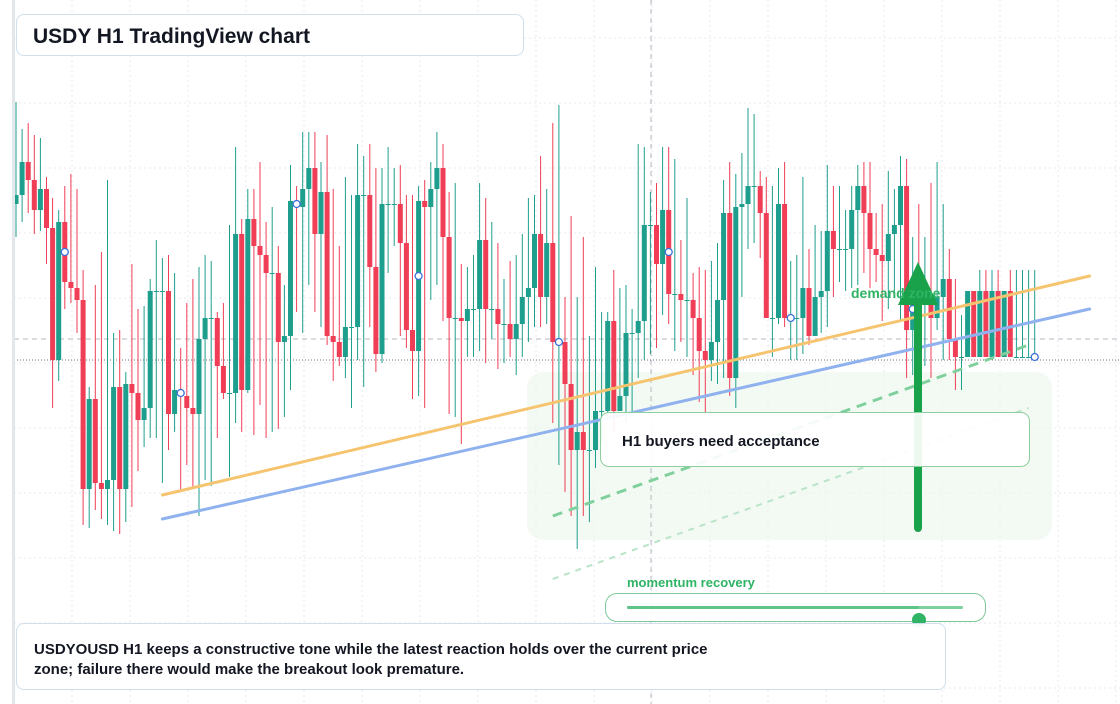 Image resolution: width=1120 pixels, height=704 pixels. Describe the element at coordinates (918, 283) in the screenshot. I see `arrow-head` at that location.